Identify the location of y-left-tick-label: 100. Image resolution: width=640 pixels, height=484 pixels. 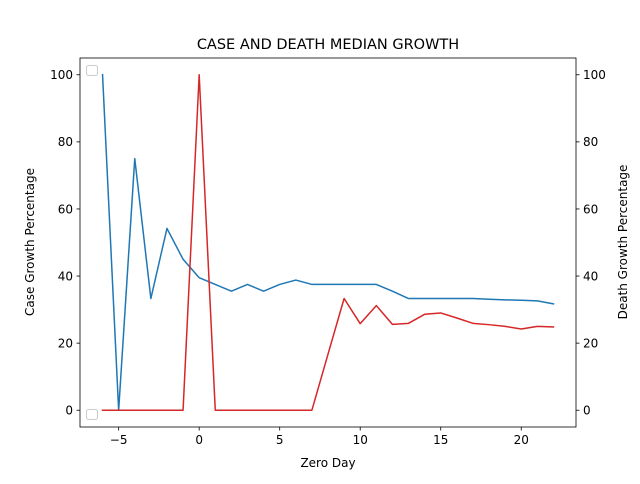
(61, 75).